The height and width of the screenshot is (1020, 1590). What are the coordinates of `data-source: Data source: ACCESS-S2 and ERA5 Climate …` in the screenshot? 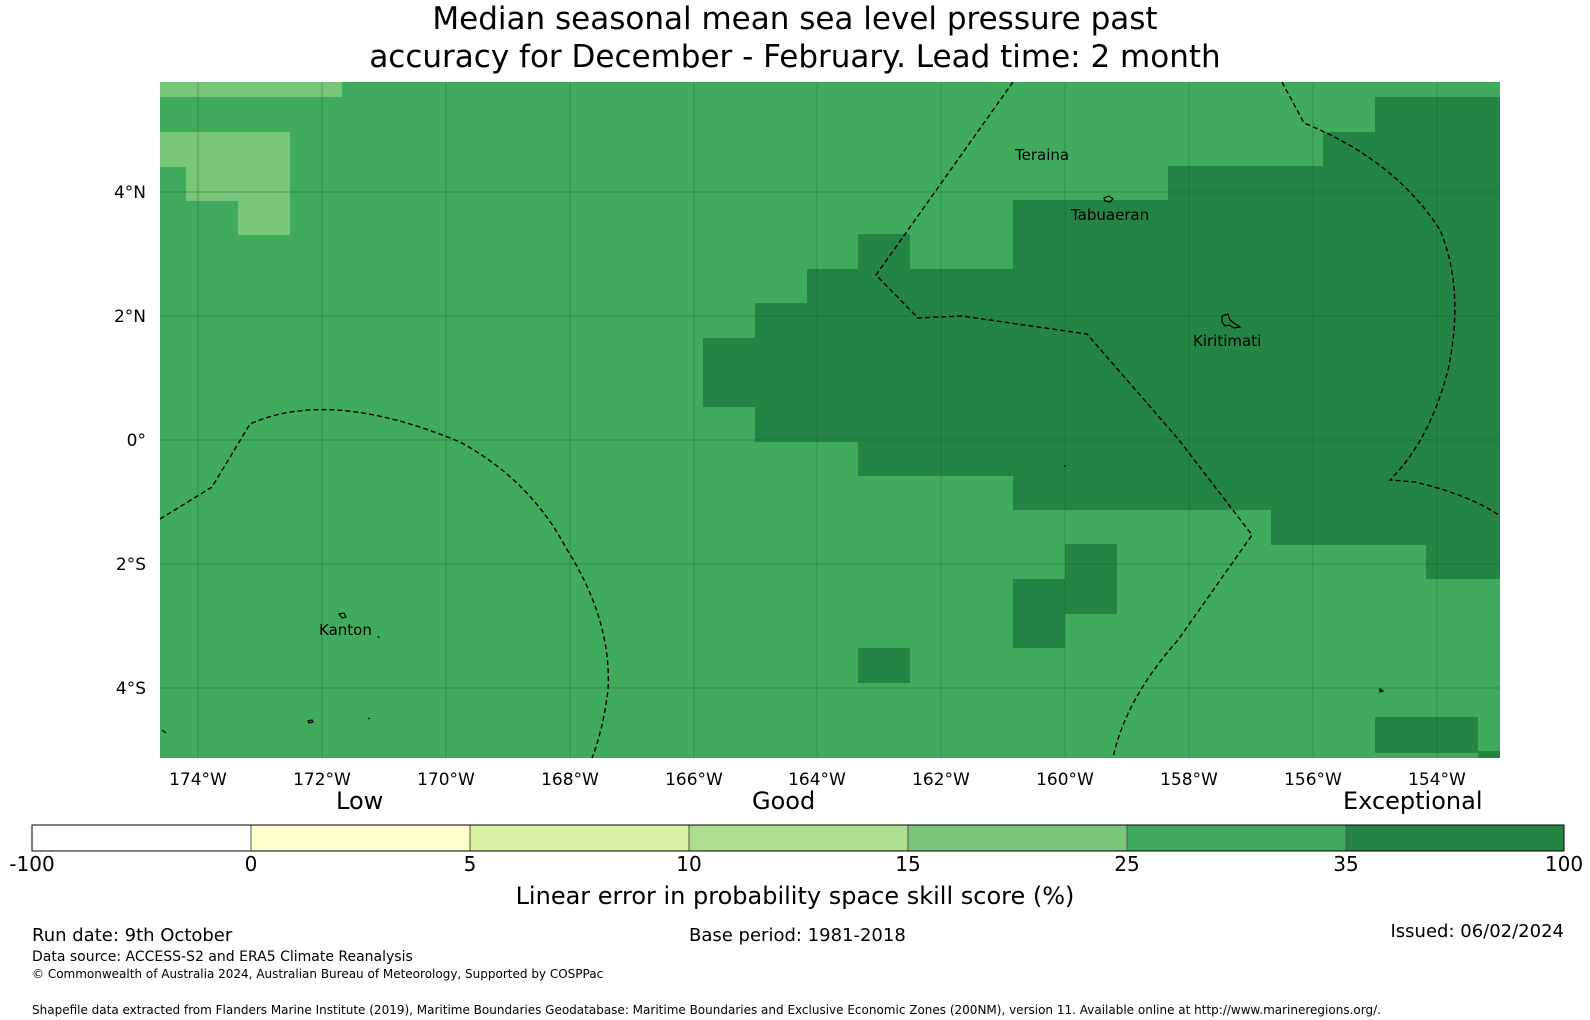 It's located at (222, 957).